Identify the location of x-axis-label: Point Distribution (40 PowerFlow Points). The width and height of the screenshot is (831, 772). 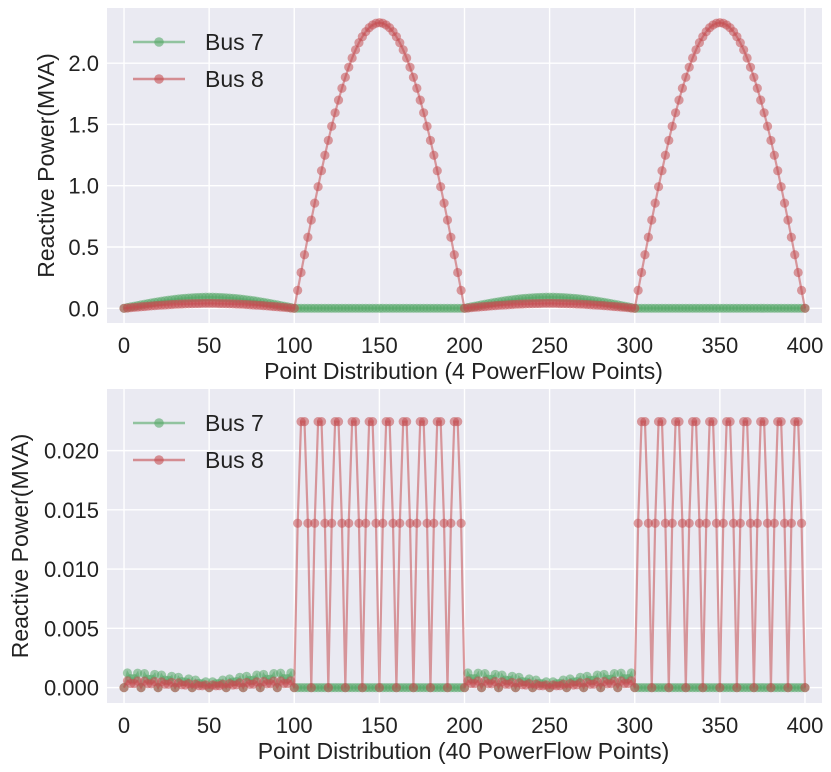
(464, 751).